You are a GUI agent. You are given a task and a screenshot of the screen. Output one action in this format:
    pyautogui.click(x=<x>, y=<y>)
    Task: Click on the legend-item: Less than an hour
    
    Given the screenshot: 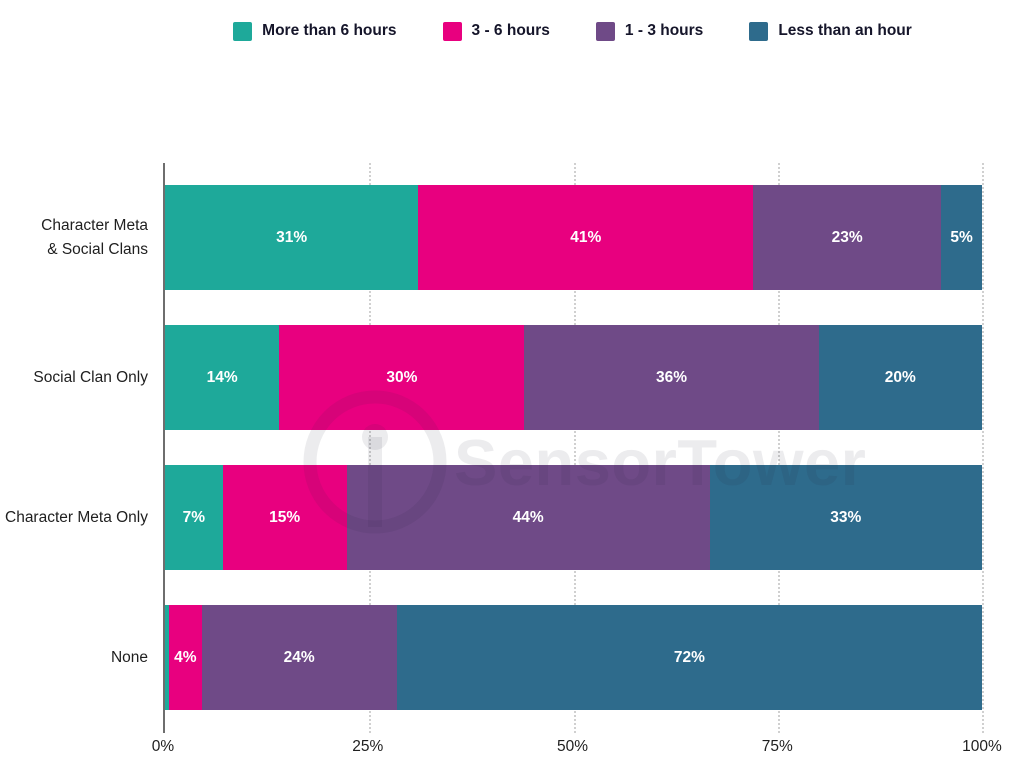 What is the action you would take?
    pyautogui.click(x=830, y=31)
    